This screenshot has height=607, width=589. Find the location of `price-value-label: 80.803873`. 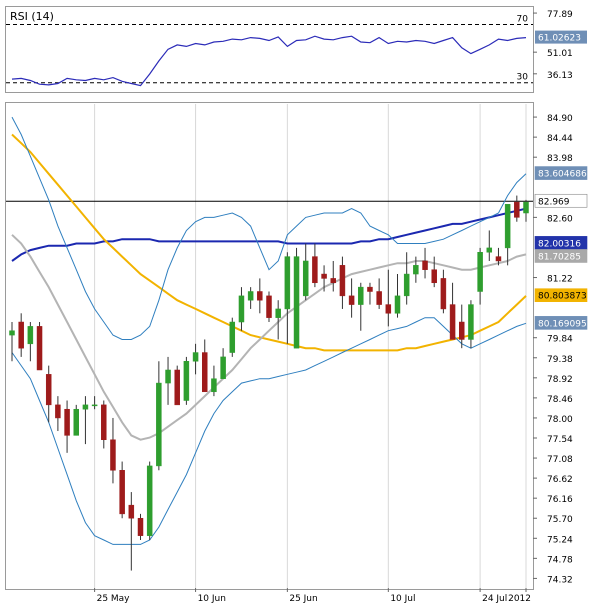

price-value-label: 80.803873 is located at coordinates (562, 297).